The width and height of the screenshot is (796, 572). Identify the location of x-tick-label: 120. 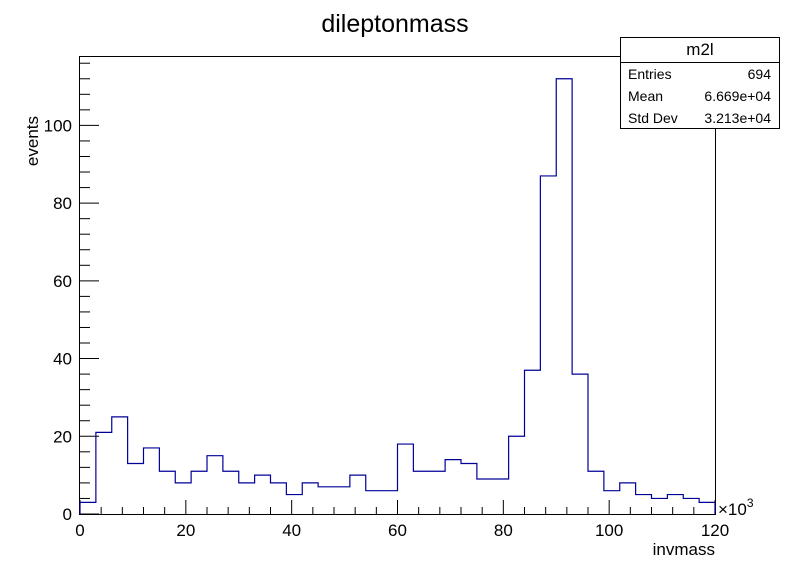
(715, 530).